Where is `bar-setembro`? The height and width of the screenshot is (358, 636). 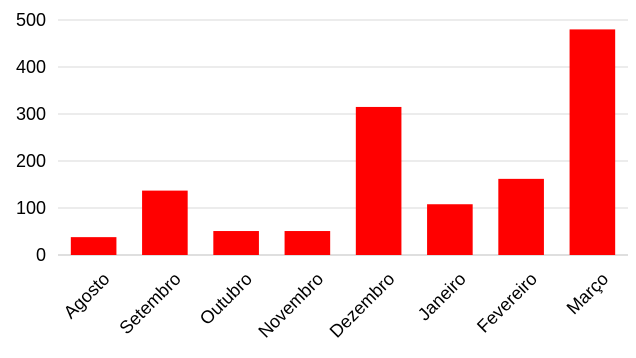 bar-setembro is located at coordinates (165, 222).